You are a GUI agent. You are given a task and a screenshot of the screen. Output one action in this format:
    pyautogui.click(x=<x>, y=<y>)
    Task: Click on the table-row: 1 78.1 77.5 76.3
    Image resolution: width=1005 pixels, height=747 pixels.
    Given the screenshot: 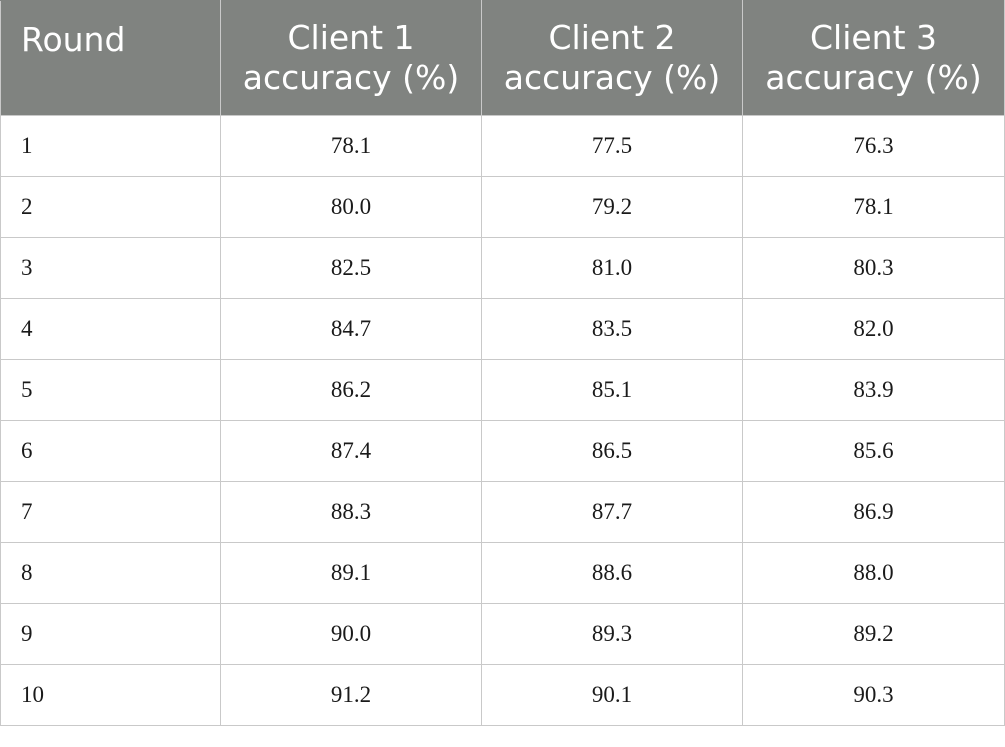 What is the action you would take?
    pyautogui.click(x=502, y=146)
    